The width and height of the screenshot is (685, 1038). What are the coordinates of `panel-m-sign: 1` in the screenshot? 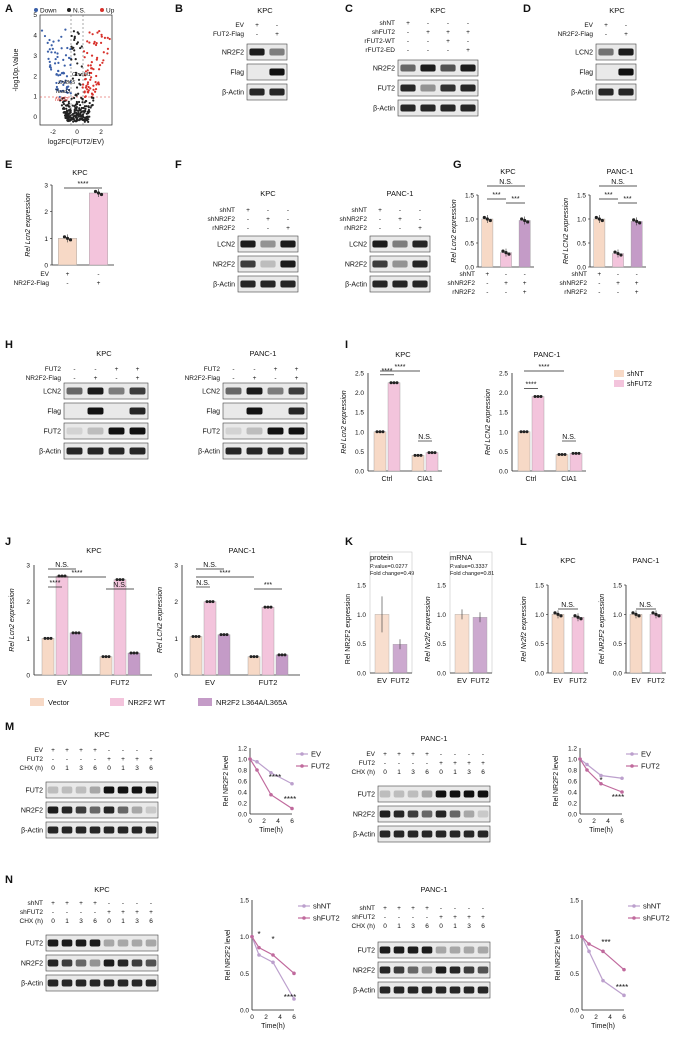 It's located at (67, 768).